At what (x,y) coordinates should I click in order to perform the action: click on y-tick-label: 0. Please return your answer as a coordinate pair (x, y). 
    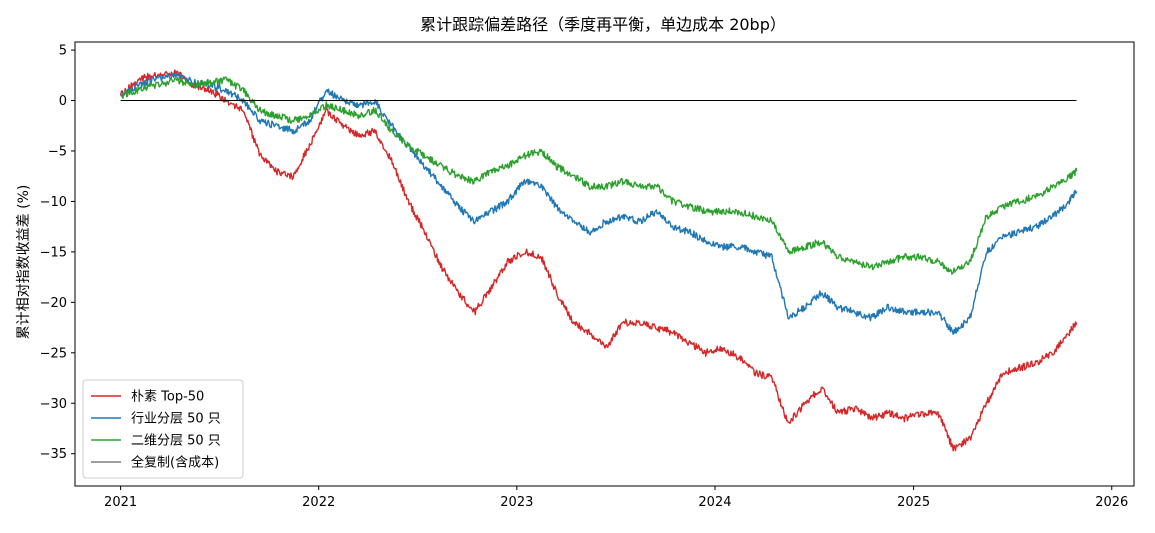
    Looking at the image, I should click on (63, 101).